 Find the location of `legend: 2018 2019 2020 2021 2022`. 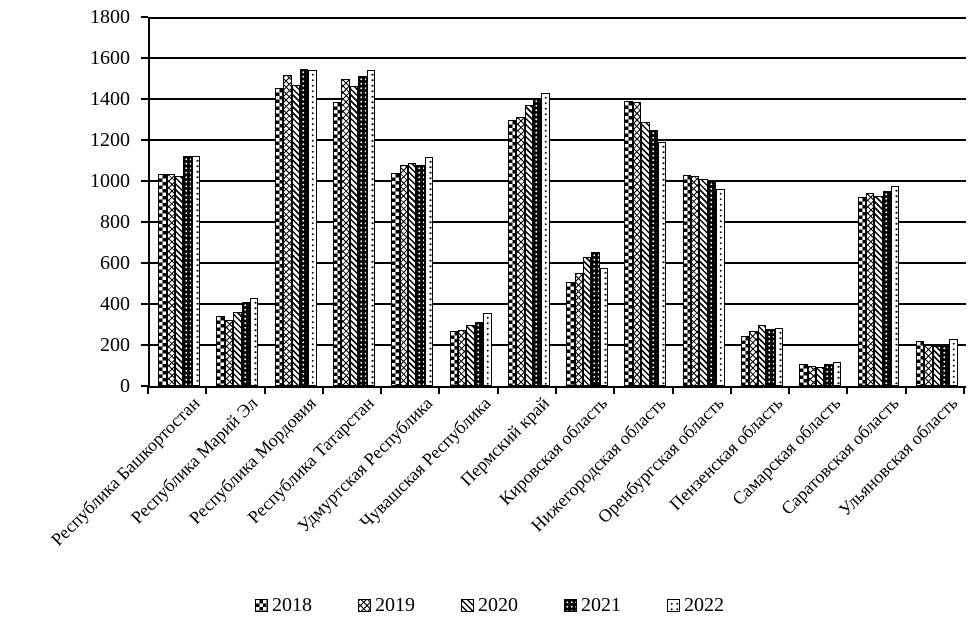

legend: 2018 2019 2020 2021 2022 is located at coordinates (489, 605).